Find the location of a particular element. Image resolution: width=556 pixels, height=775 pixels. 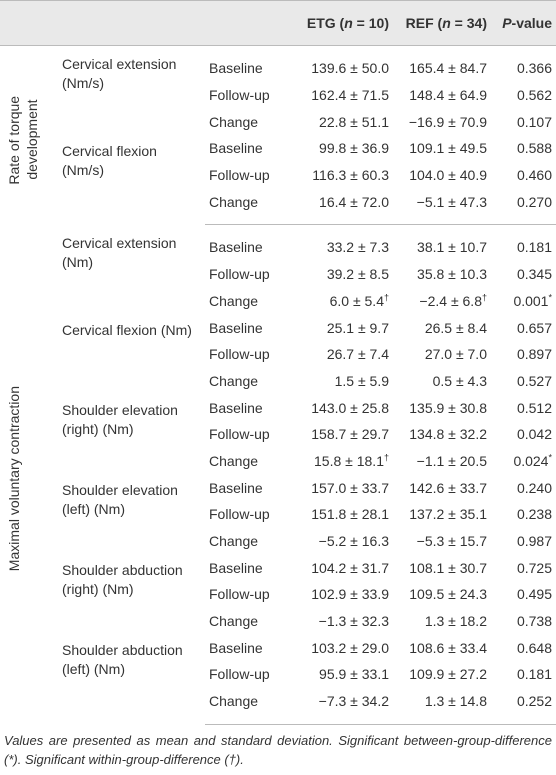

p-value: 0.181 is located at coordinates (534, 247).